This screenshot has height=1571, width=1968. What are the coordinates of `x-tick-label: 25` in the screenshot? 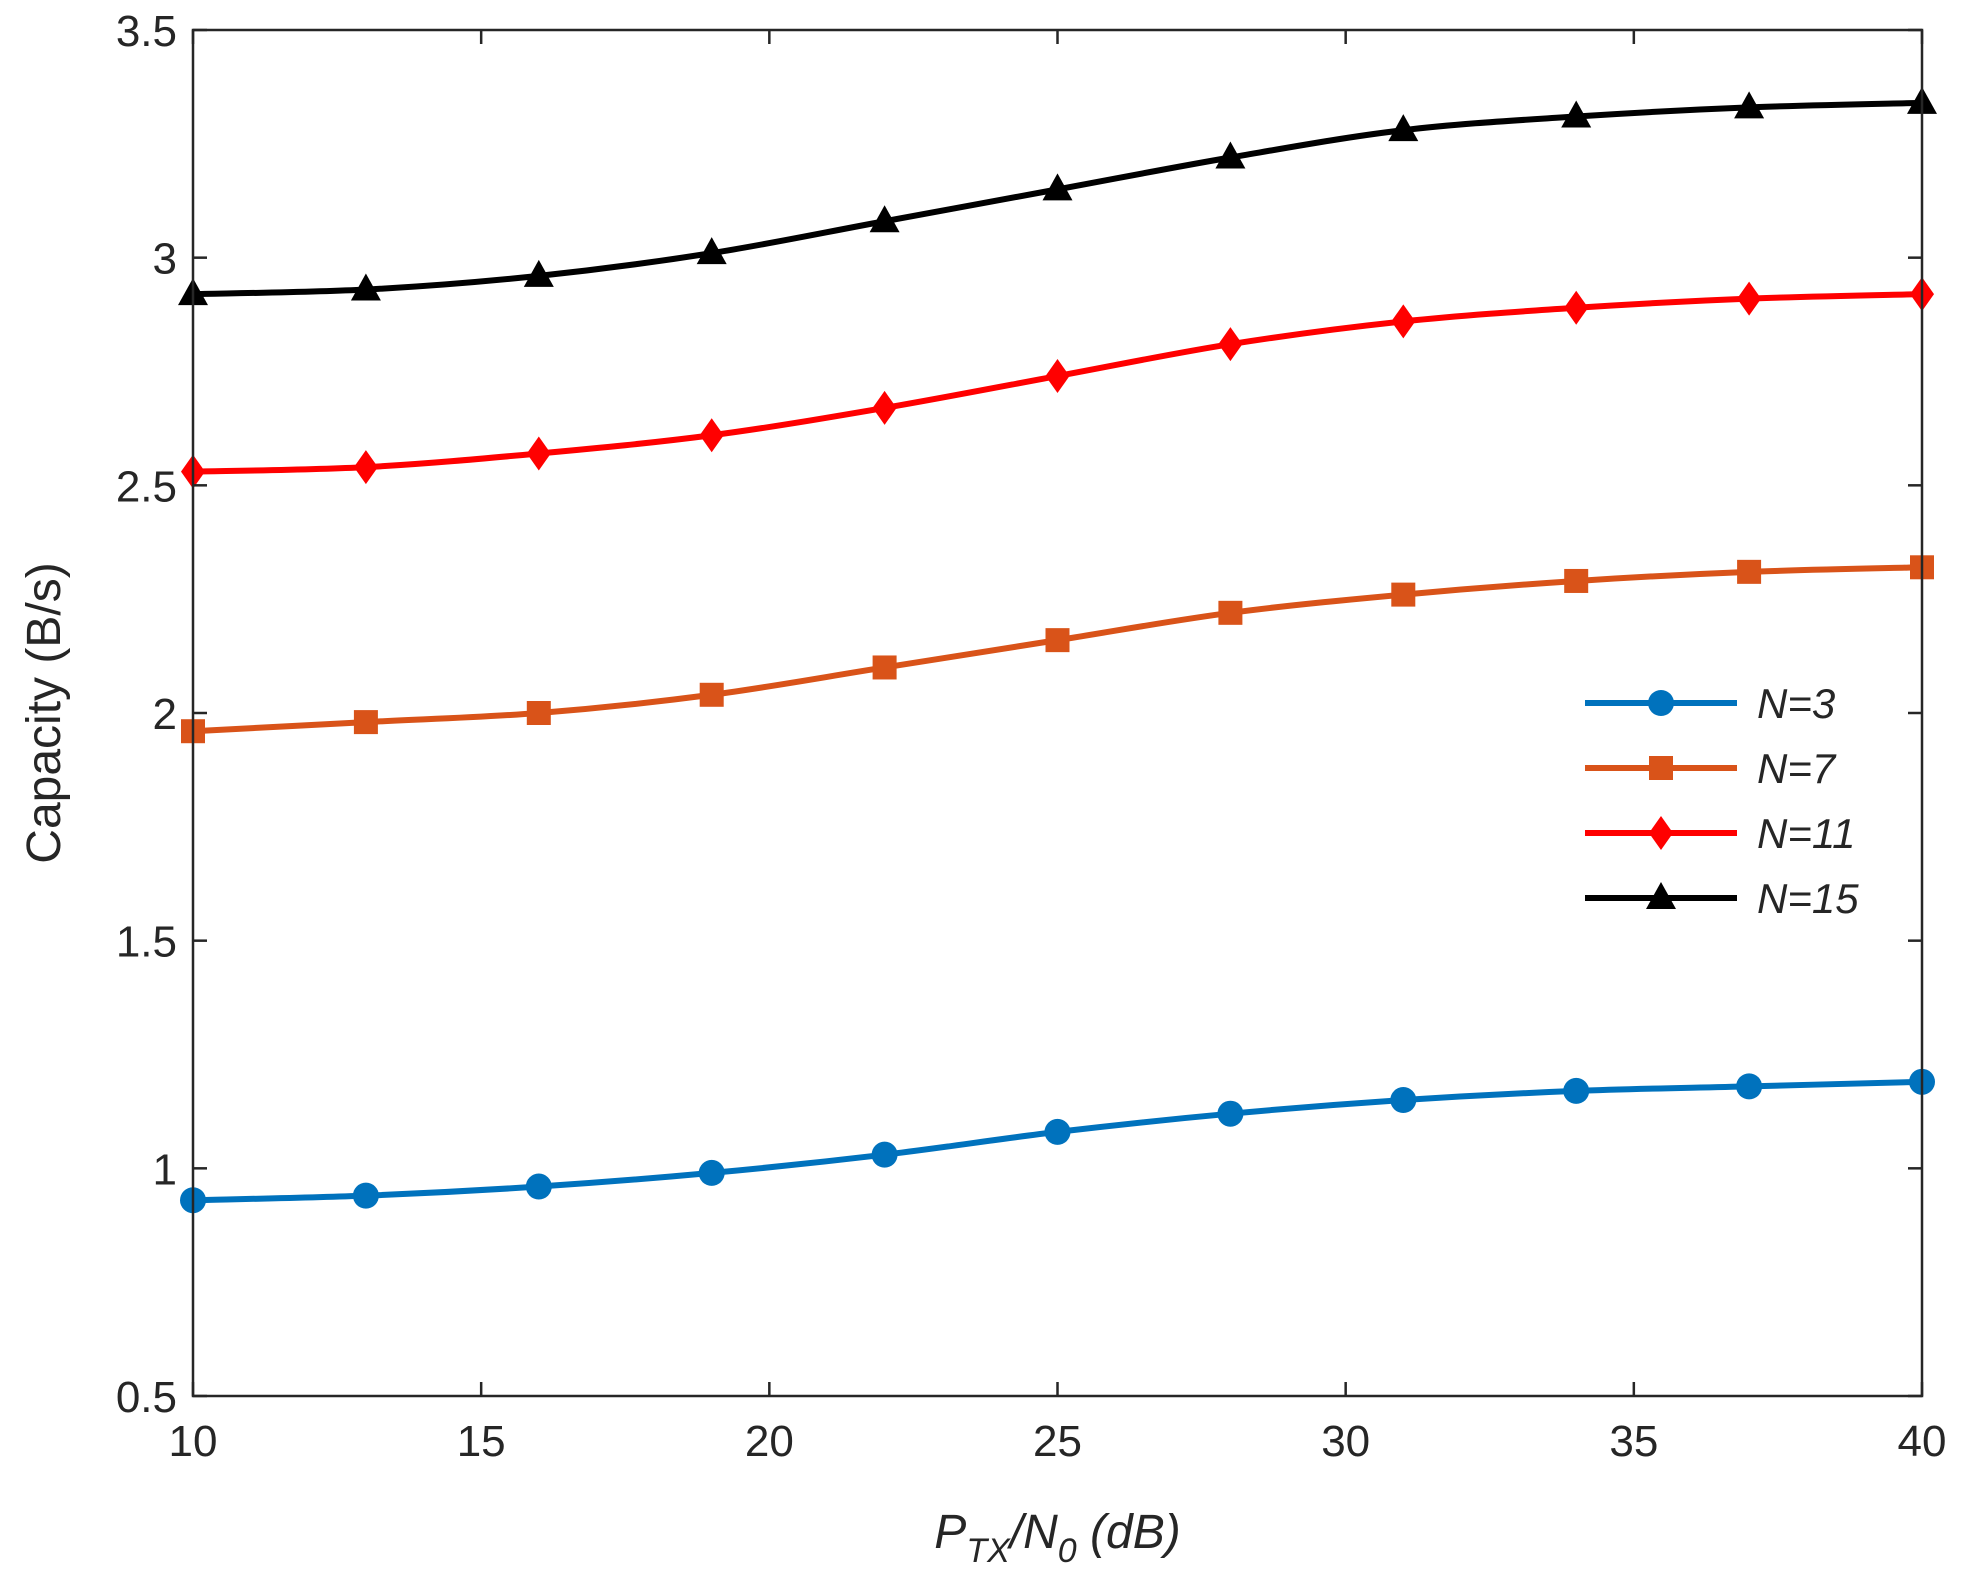 It's located at (1057, 1441).